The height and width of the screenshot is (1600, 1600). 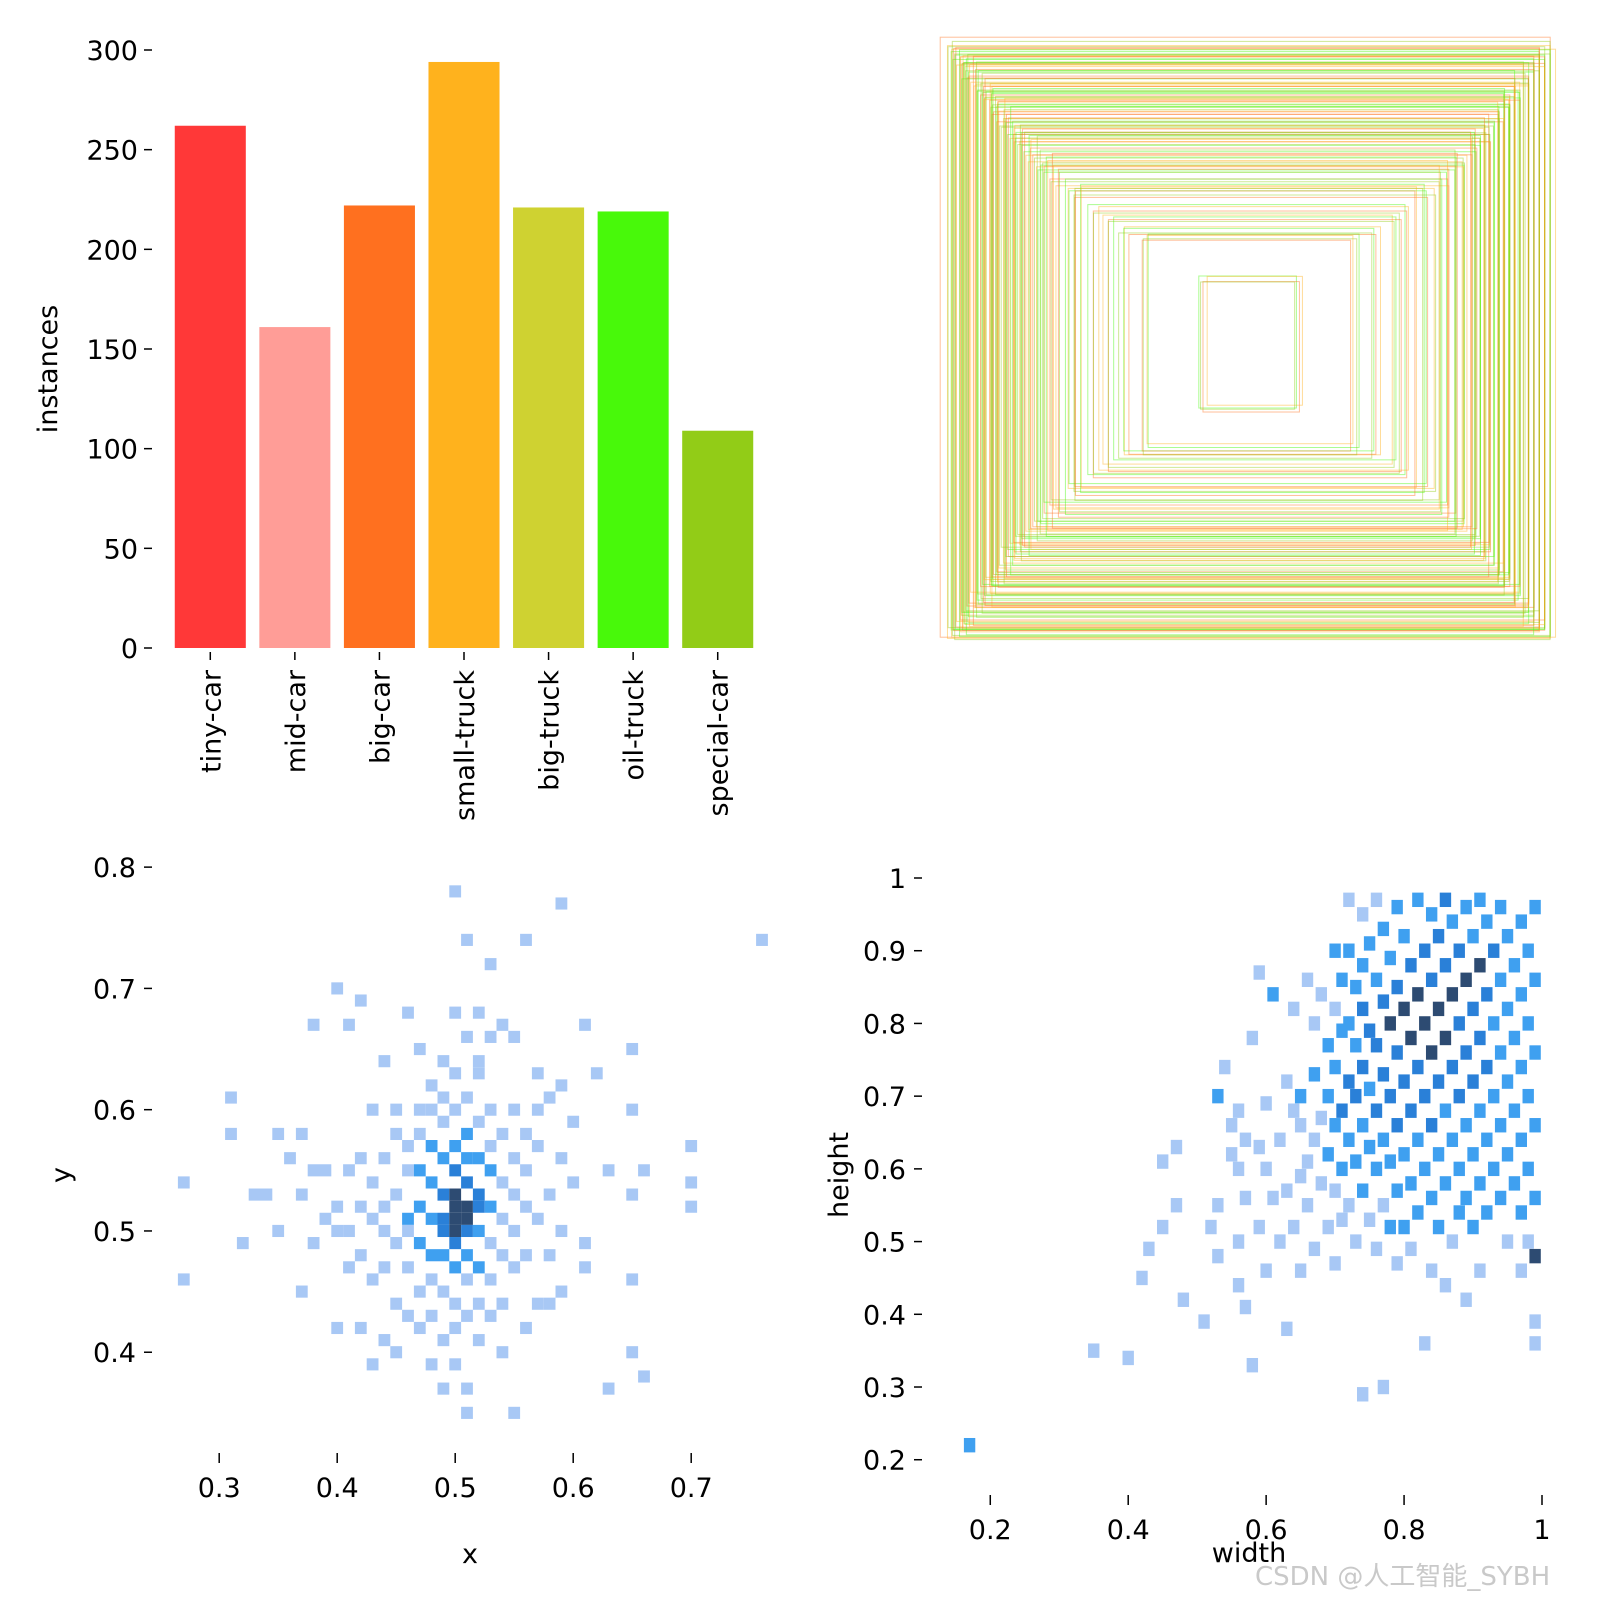 I want to click on x-axis-label: width, so click(x=1249, y=1553).